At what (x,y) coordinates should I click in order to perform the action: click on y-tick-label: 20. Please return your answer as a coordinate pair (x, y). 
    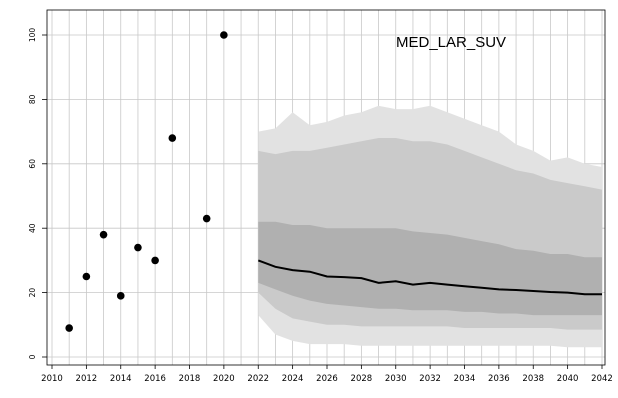
    Looking at the image, I should click on (32, 293).